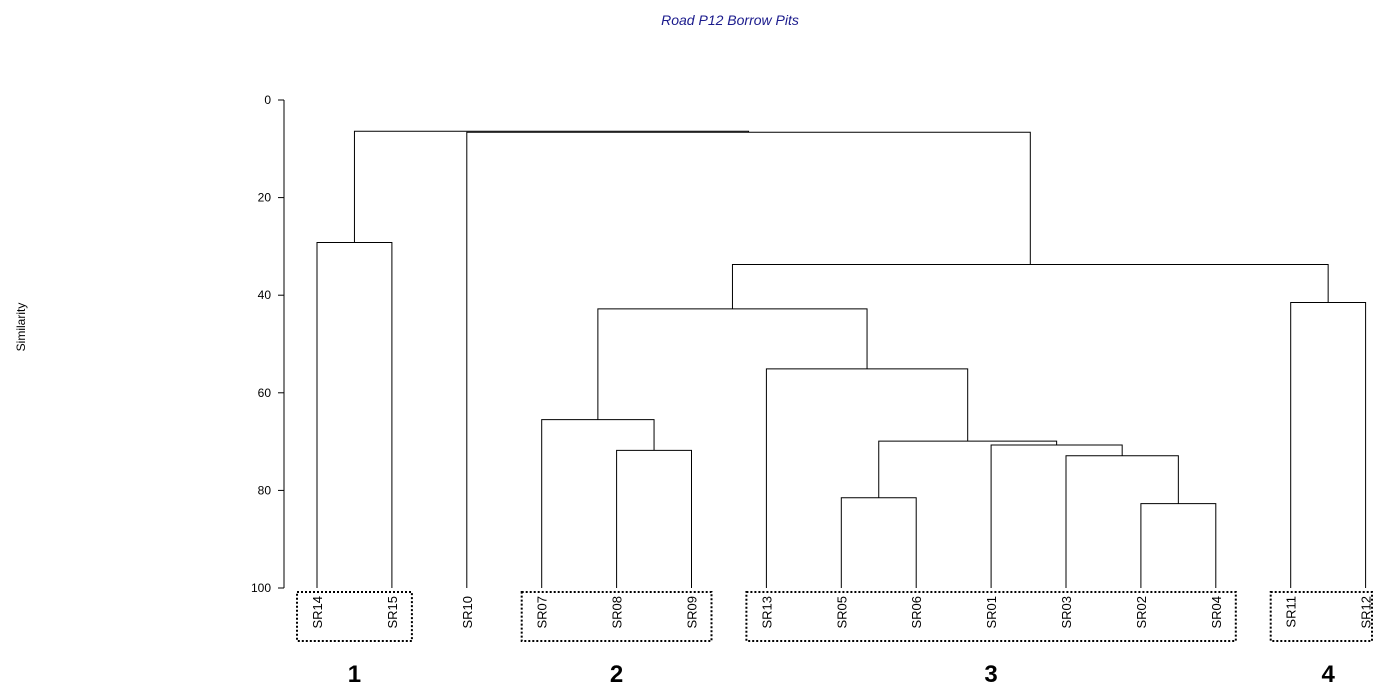 The image size is (1373, 688). What do you see at coordinates (354, 414) in the screenshot?
I see `dendrogram-link-n1` at bounding box center [354, 414].